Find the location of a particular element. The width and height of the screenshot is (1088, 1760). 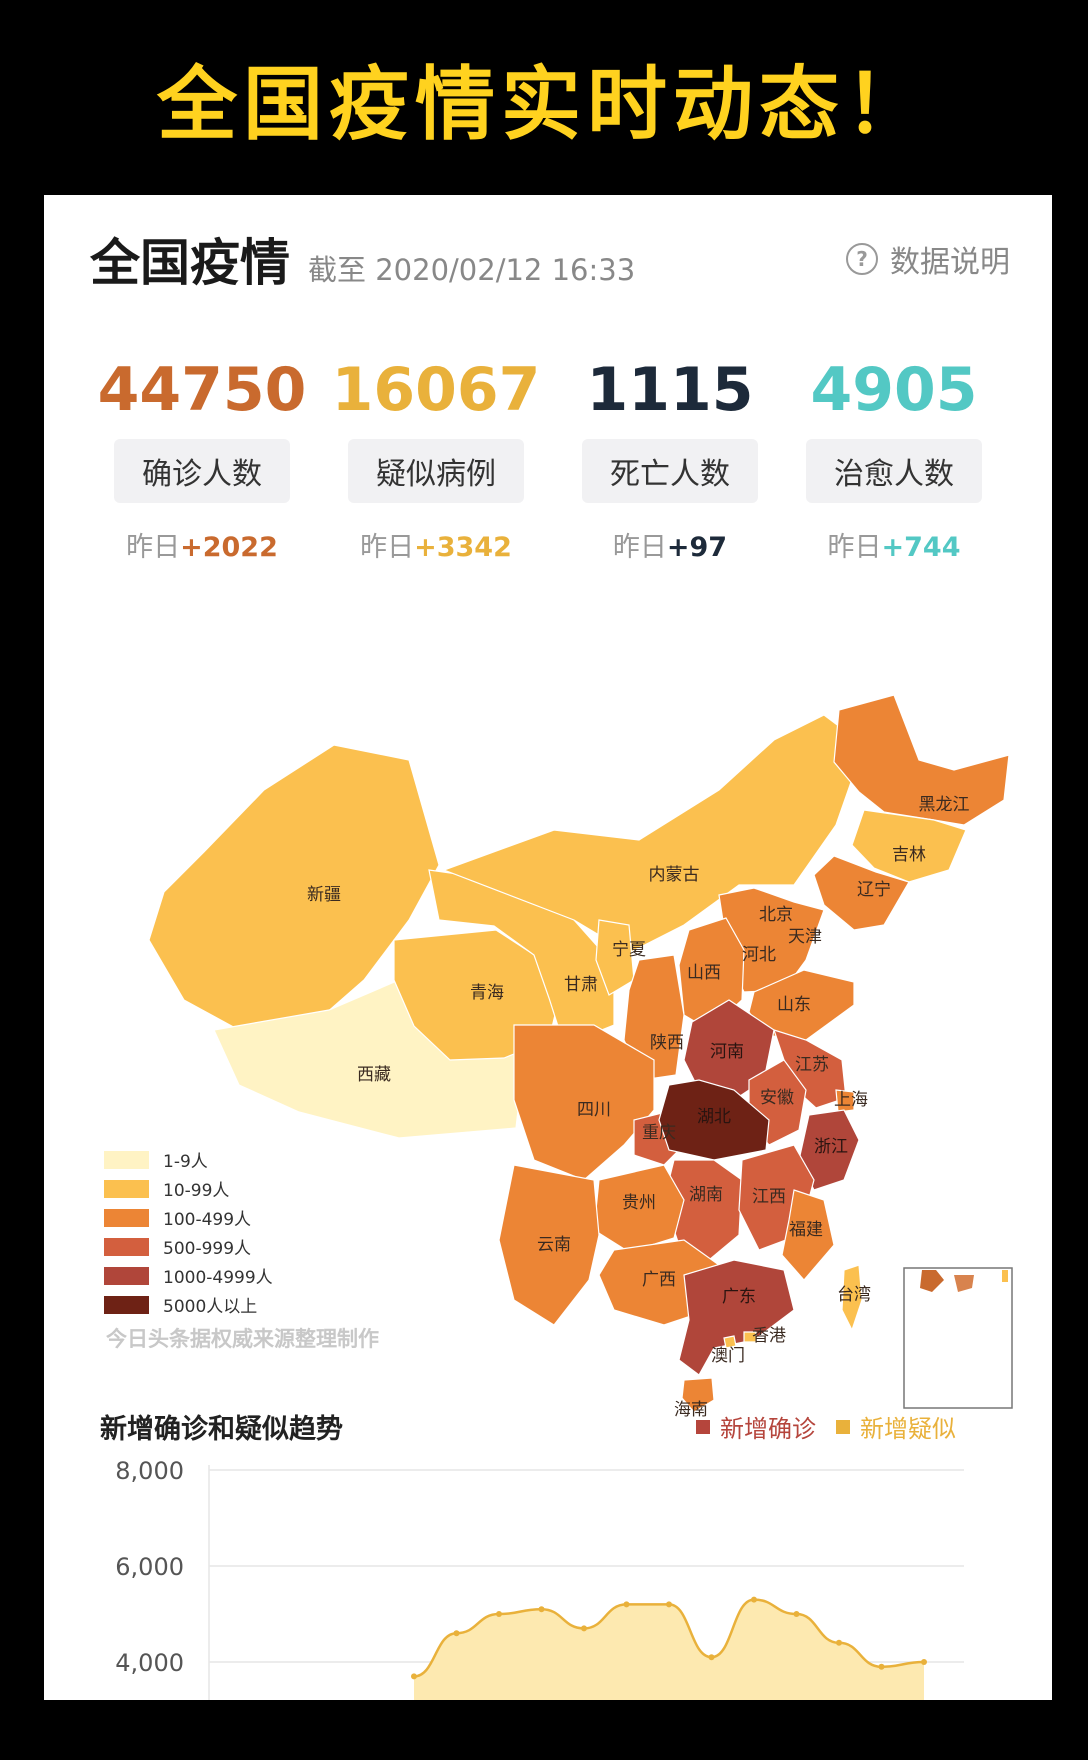

card-header: 全国疫情 截至 2020/02/12 16:33 is located at coordinates (362, 257).